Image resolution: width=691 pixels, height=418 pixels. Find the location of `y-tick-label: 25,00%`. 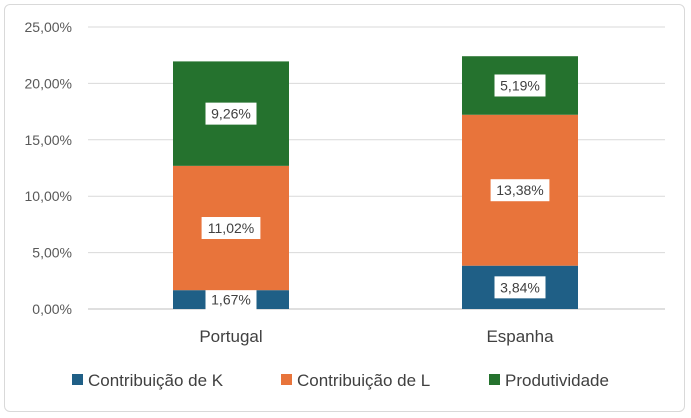

y-tick-label: 25,00% is located at coordinates (48, 27).